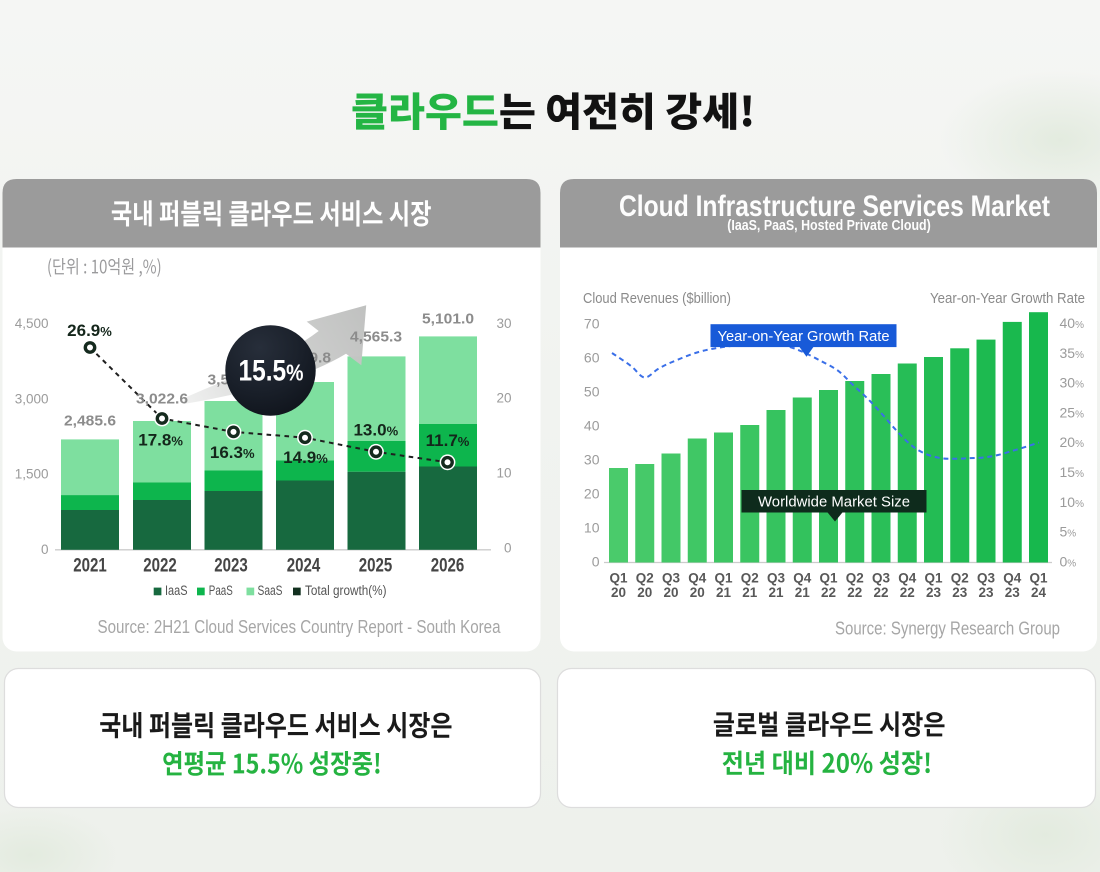 The height and width of the screenshot is (872, 1100). Describe the element at coordinates (231, 566) in the screenshot. I see `svg-text: 2023` at that location.